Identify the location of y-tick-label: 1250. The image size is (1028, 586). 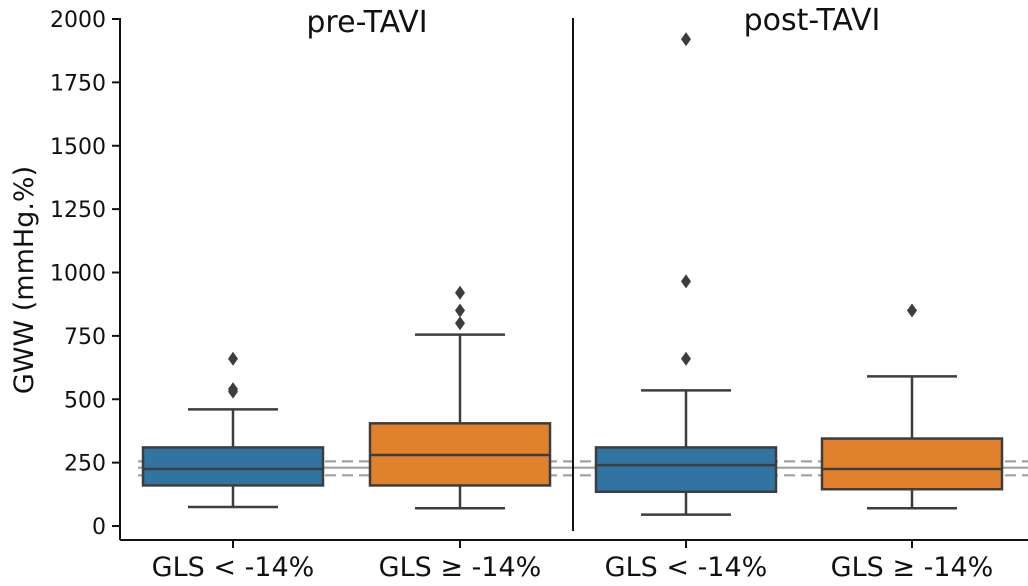
(78, 210).